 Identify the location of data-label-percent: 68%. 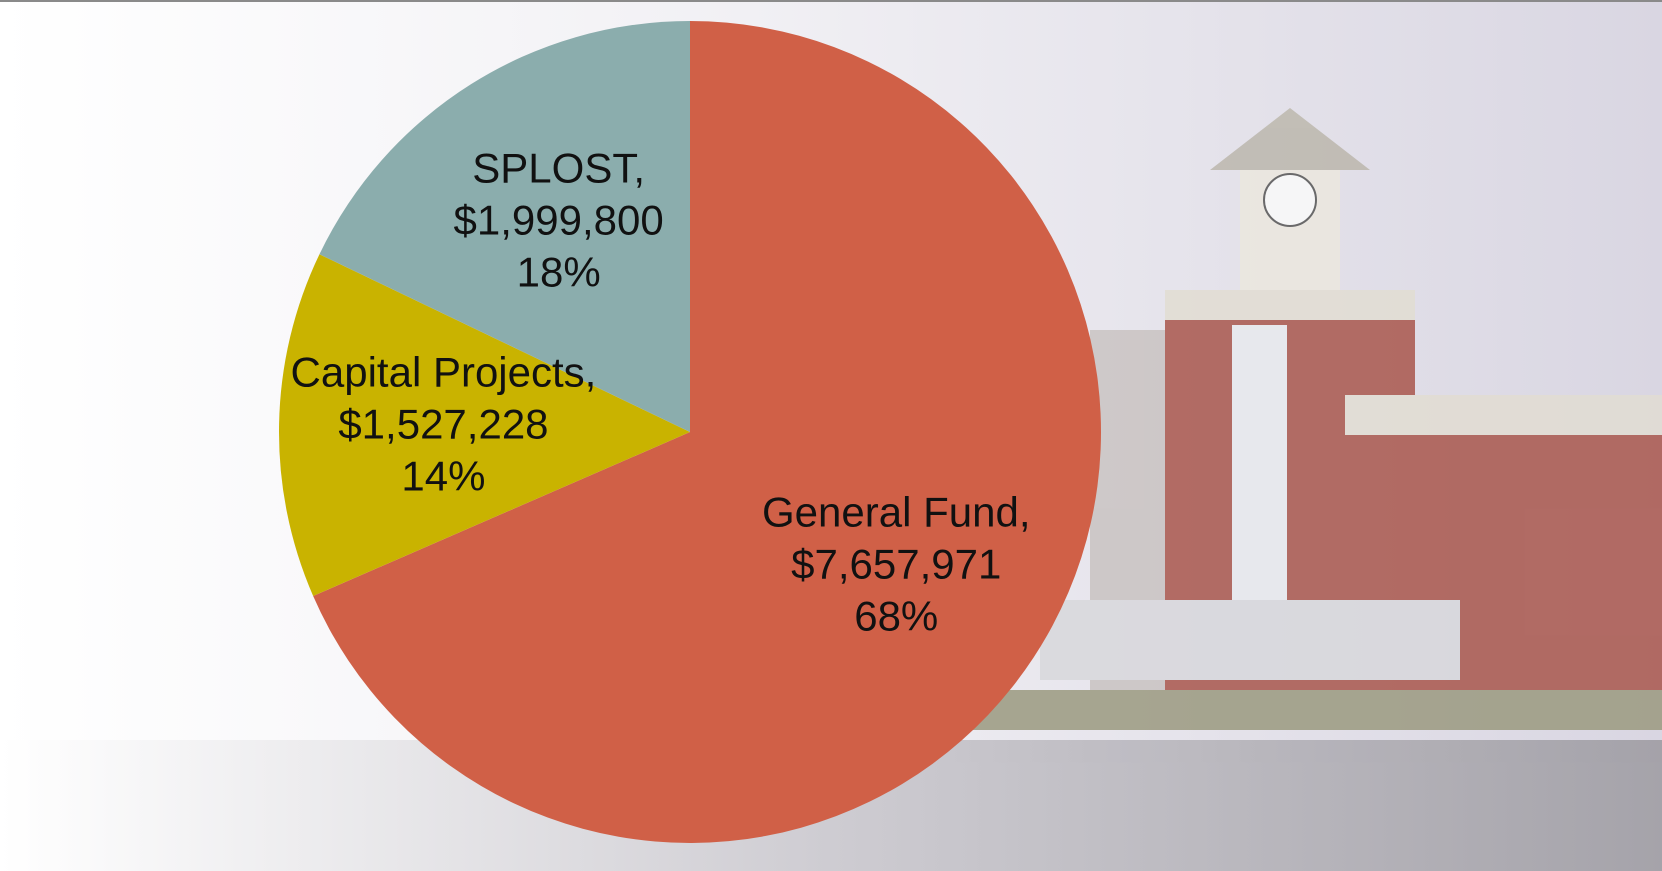
(896, 615).